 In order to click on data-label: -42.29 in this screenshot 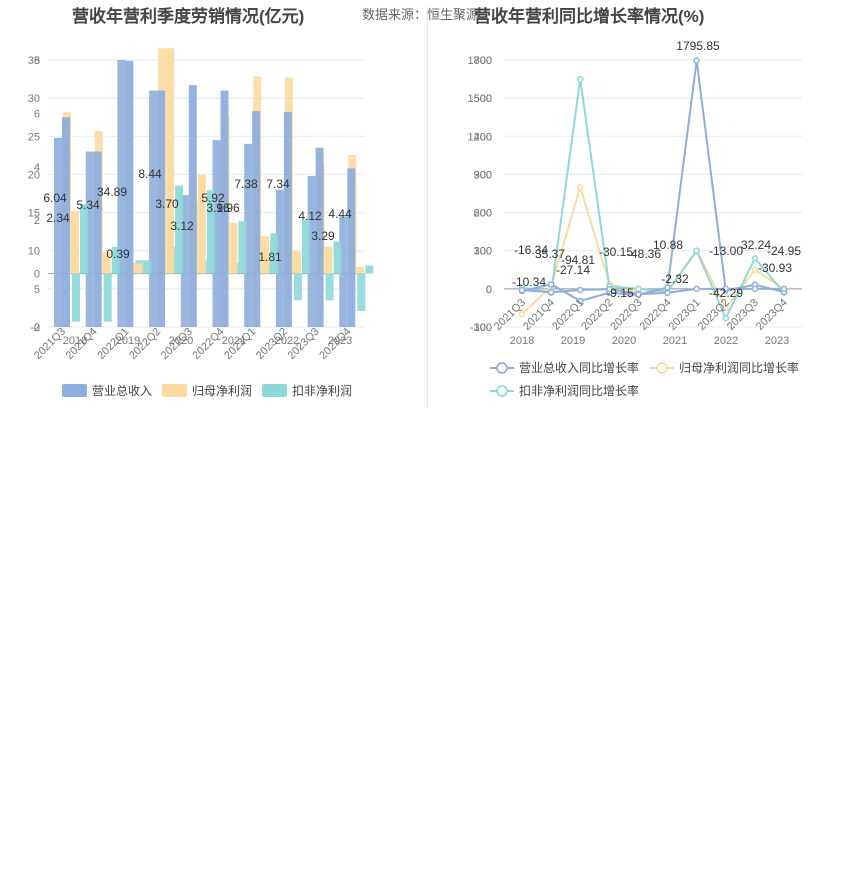, I will do `click(726, 293)`.